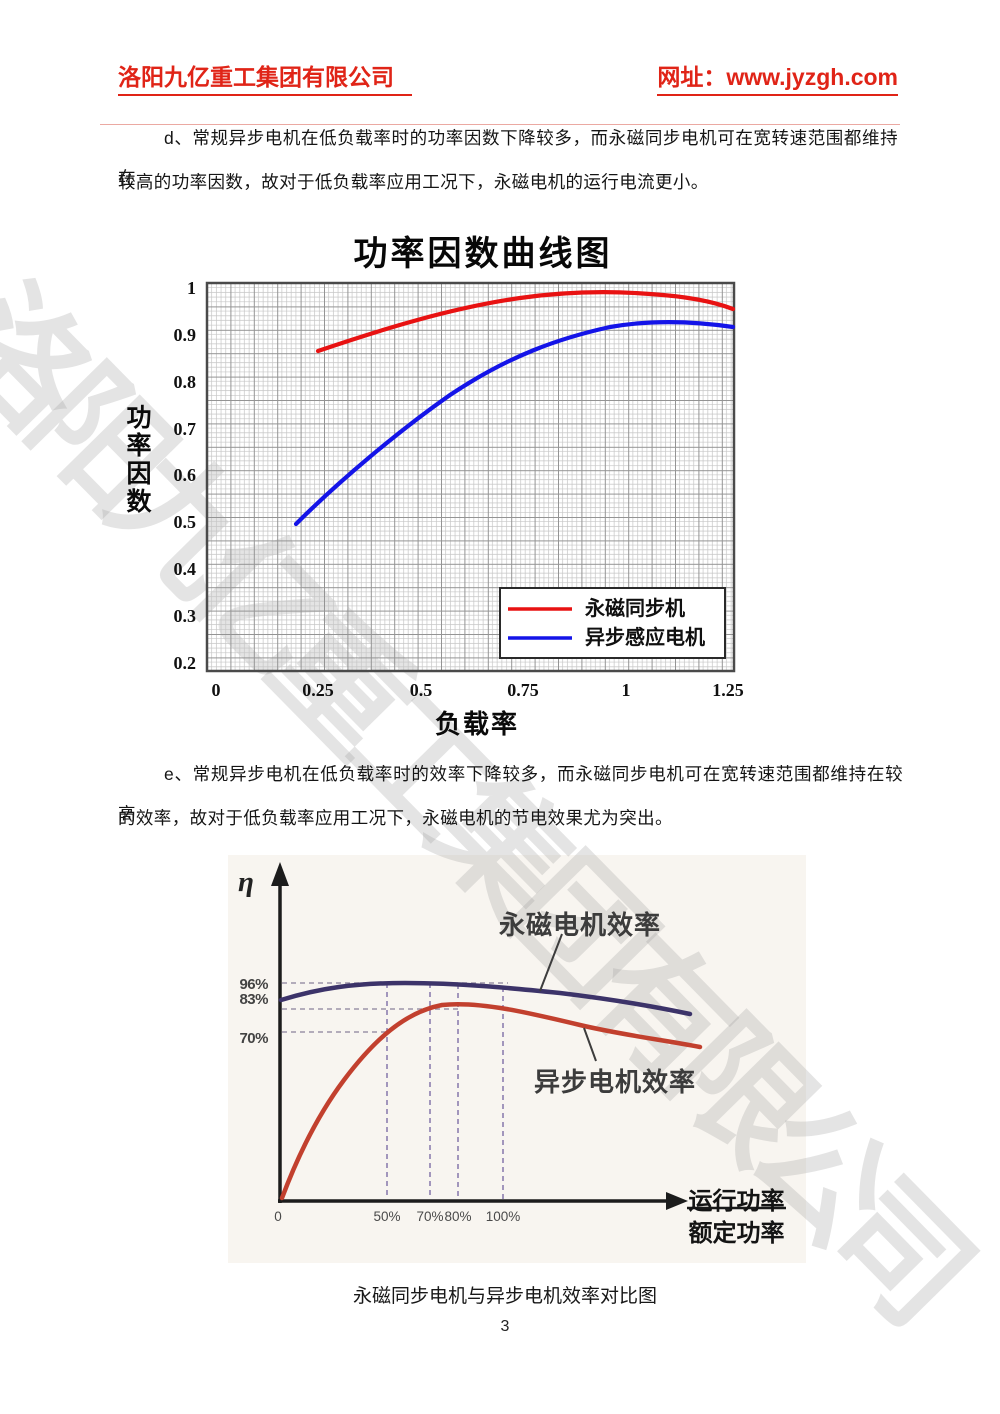  What do you see at coordinates (505, 1326) in the screenshot?
I see `page-number: 3` at bounding box center [505, 1326].